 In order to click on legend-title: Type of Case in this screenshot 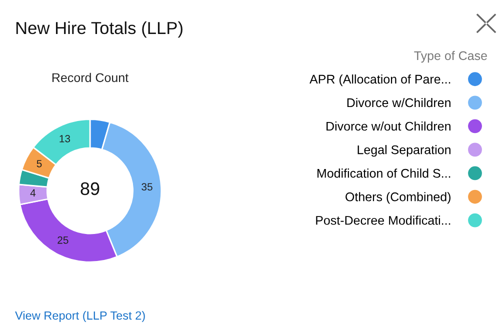, I will do `click(450, 56)`.